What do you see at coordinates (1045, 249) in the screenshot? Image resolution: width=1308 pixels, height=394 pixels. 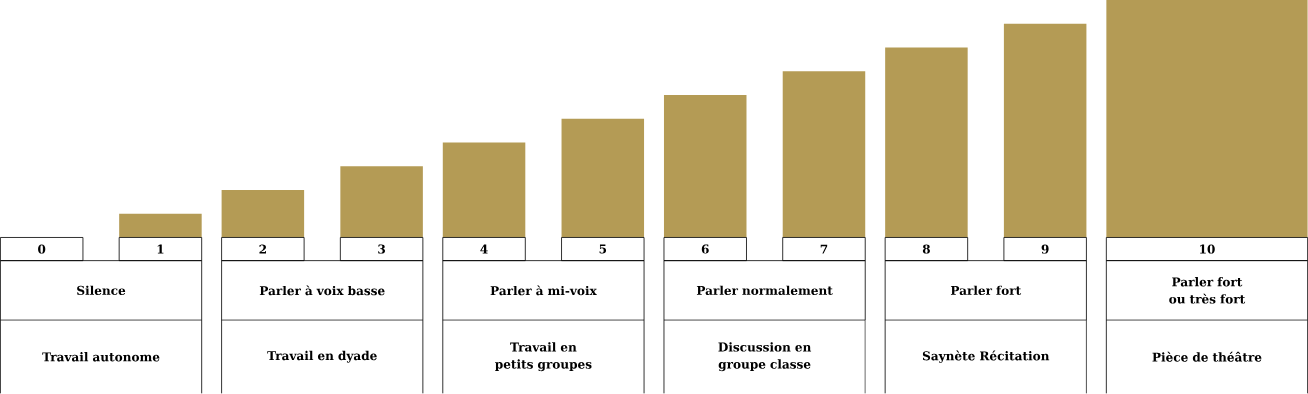 I see `x-tick-label: 9` at bounding box center [1045, 249].